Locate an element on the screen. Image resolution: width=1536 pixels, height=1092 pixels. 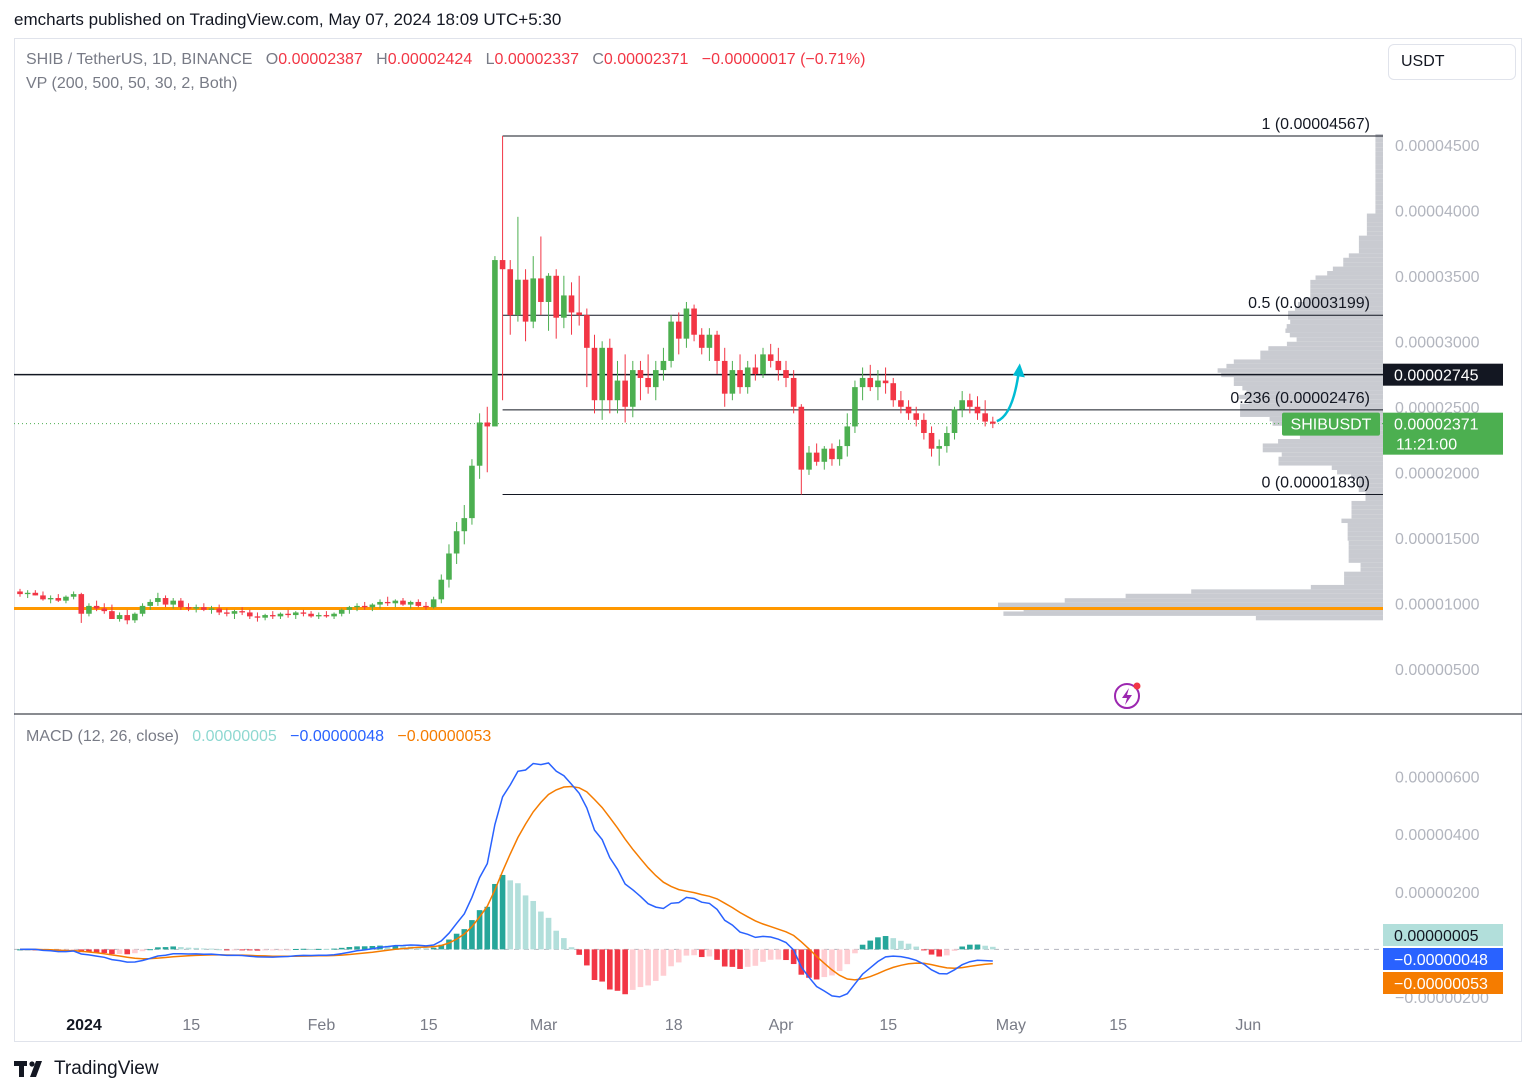
currency-button: USDT is located at coordinates (1452, 62).